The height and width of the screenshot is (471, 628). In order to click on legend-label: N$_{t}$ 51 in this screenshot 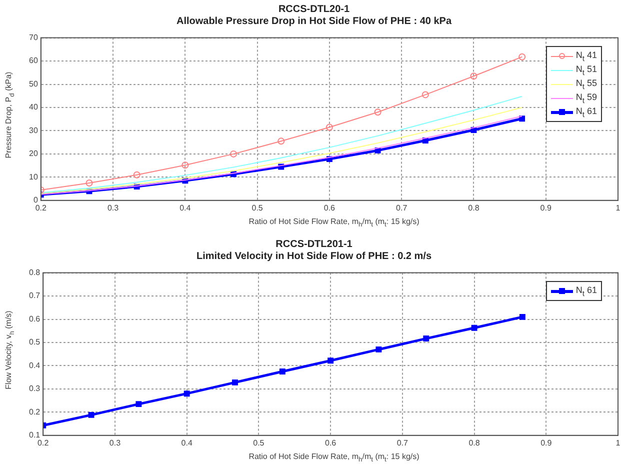, I will do `click(586, 70)`.